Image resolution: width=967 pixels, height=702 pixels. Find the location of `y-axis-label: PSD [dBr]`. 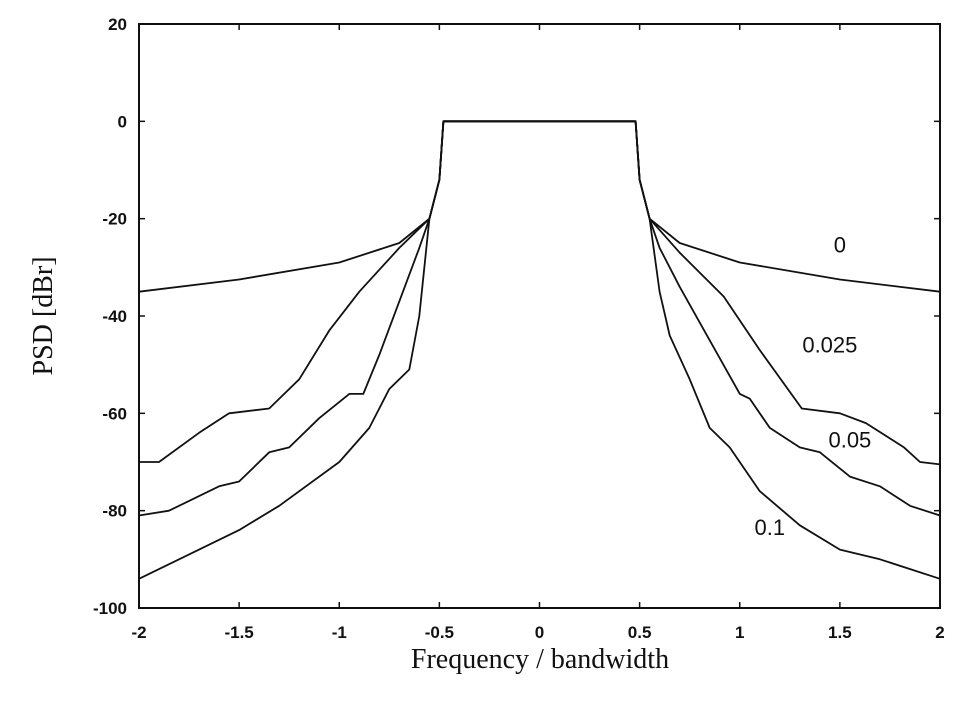

y-axis-label: PSD [dBr] is located at coordinates (43, 315).